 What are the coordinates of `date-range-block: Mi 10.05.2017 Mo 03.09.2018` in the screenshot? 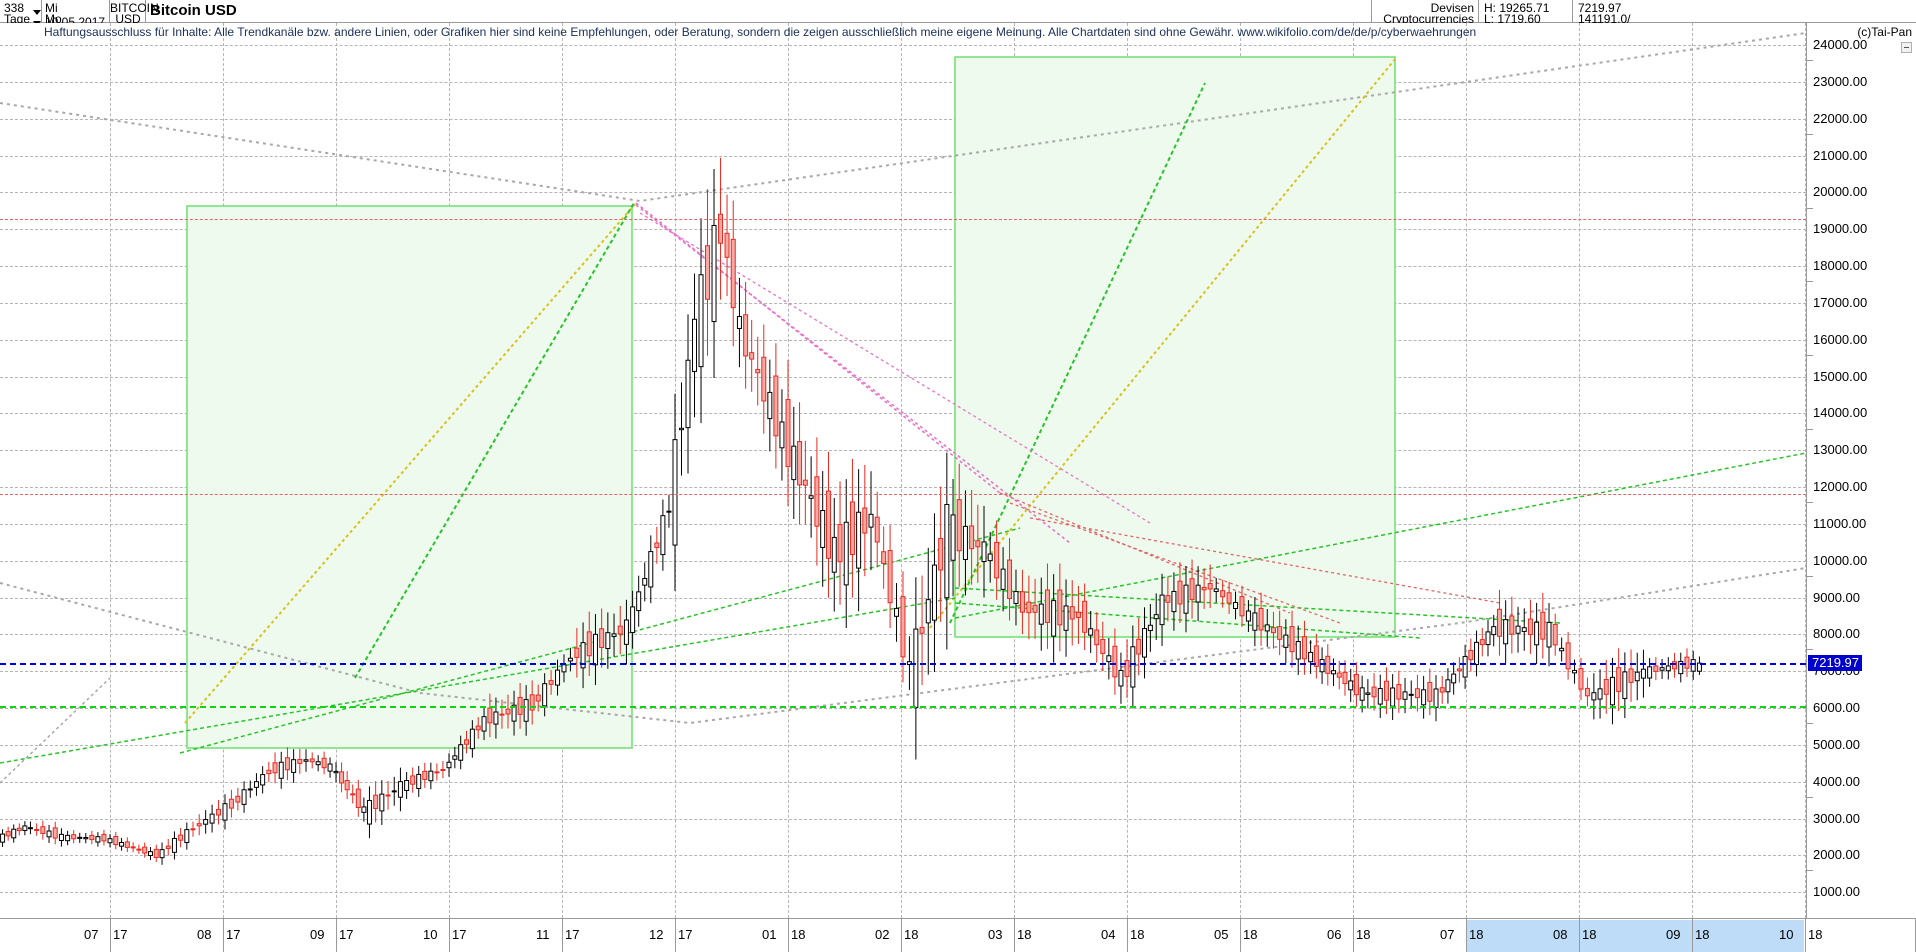 It's located at (76, 20).